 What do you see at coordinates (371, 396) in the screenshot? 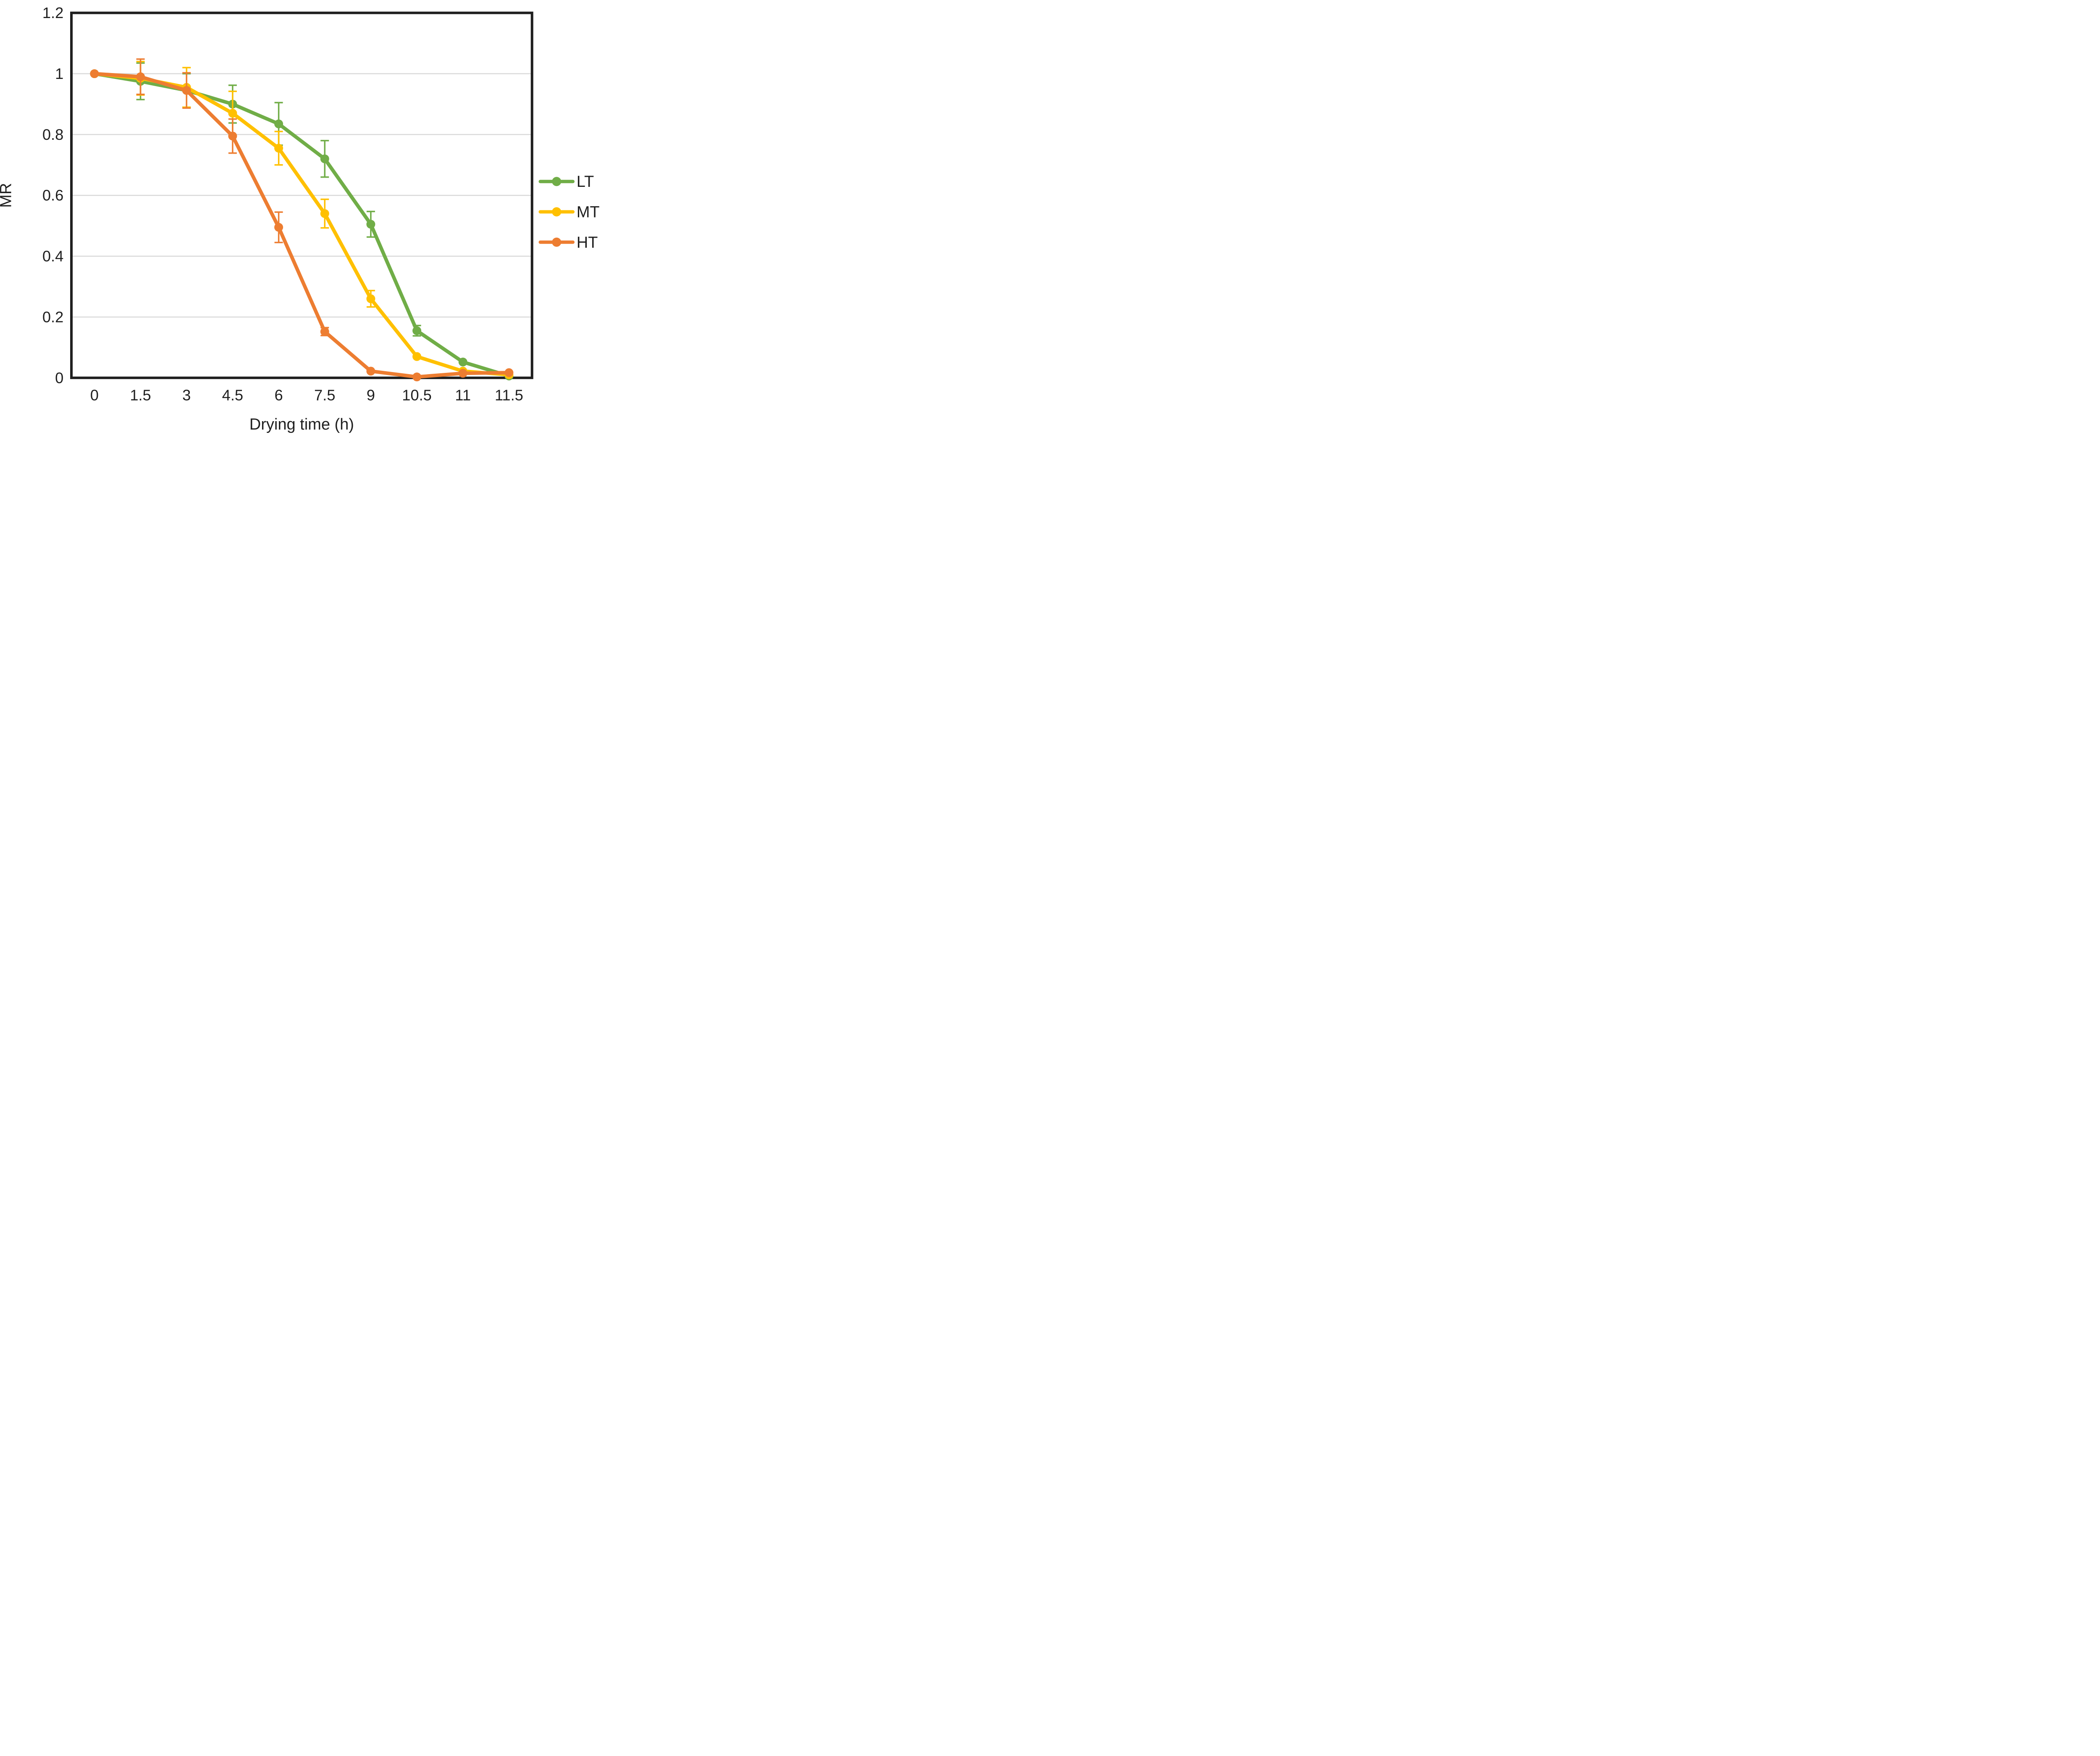
I see `x-tick-label-9: 9` at bounding box center [371, 396].